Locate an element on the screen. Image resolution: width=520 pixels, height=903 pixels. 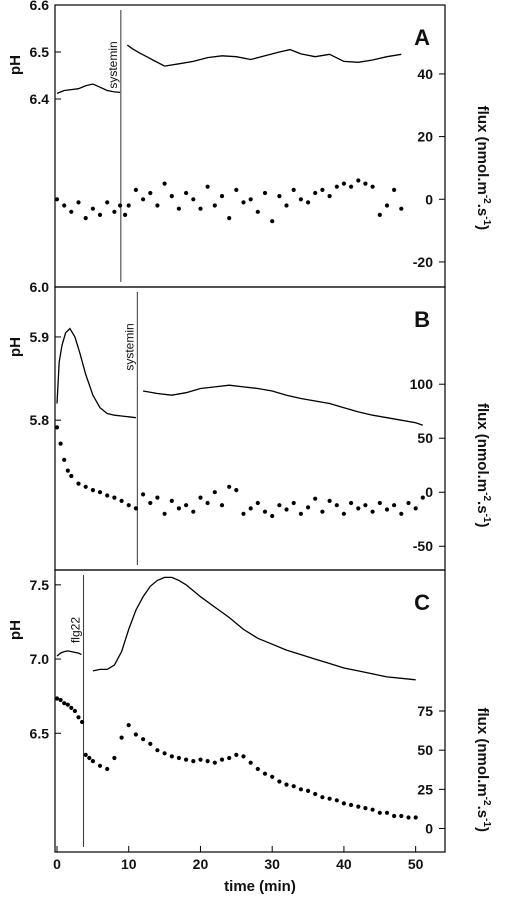
ph-tick-label: 5.9 is located at coordinates (40, 337).